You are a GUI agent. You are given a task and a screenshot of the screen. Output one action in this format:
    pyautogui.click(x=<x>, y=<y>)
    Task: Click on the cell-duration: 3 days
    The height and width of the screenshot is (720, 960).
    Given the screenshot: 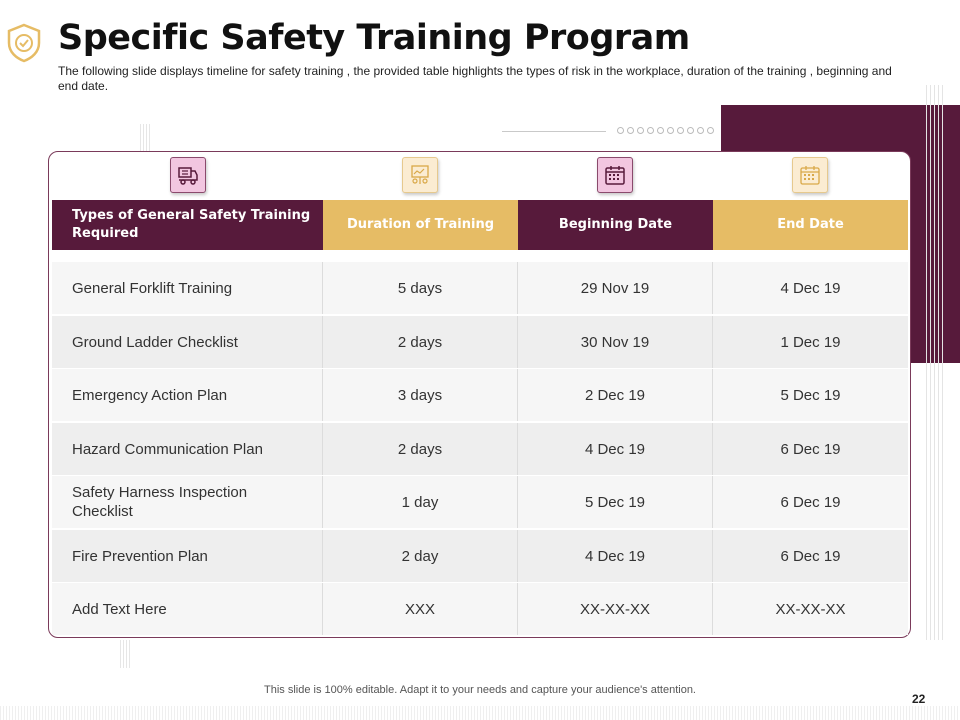 What is the action you would take?
    pyautogui.click(x=420, y=395)
    